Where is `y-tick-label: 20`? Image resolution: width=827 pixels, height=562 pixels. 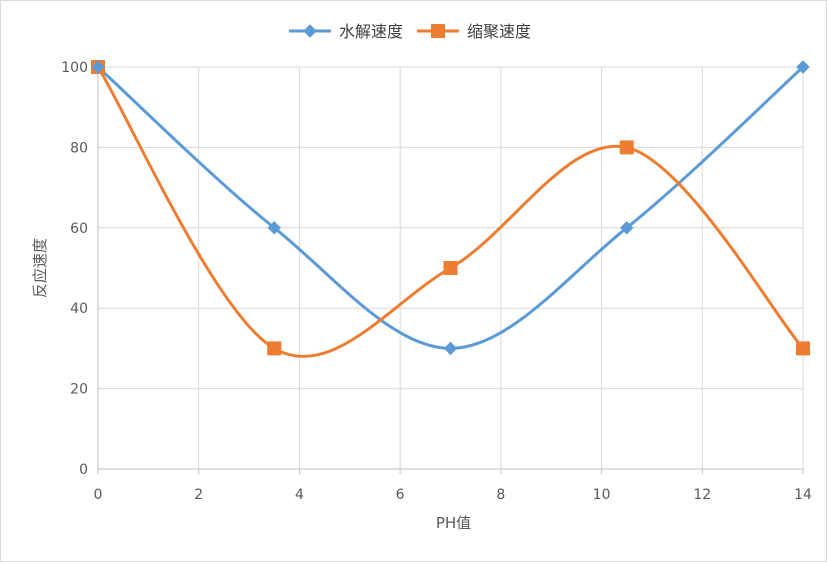
y-tick-label: 20 is located at coordinates (79, 390).